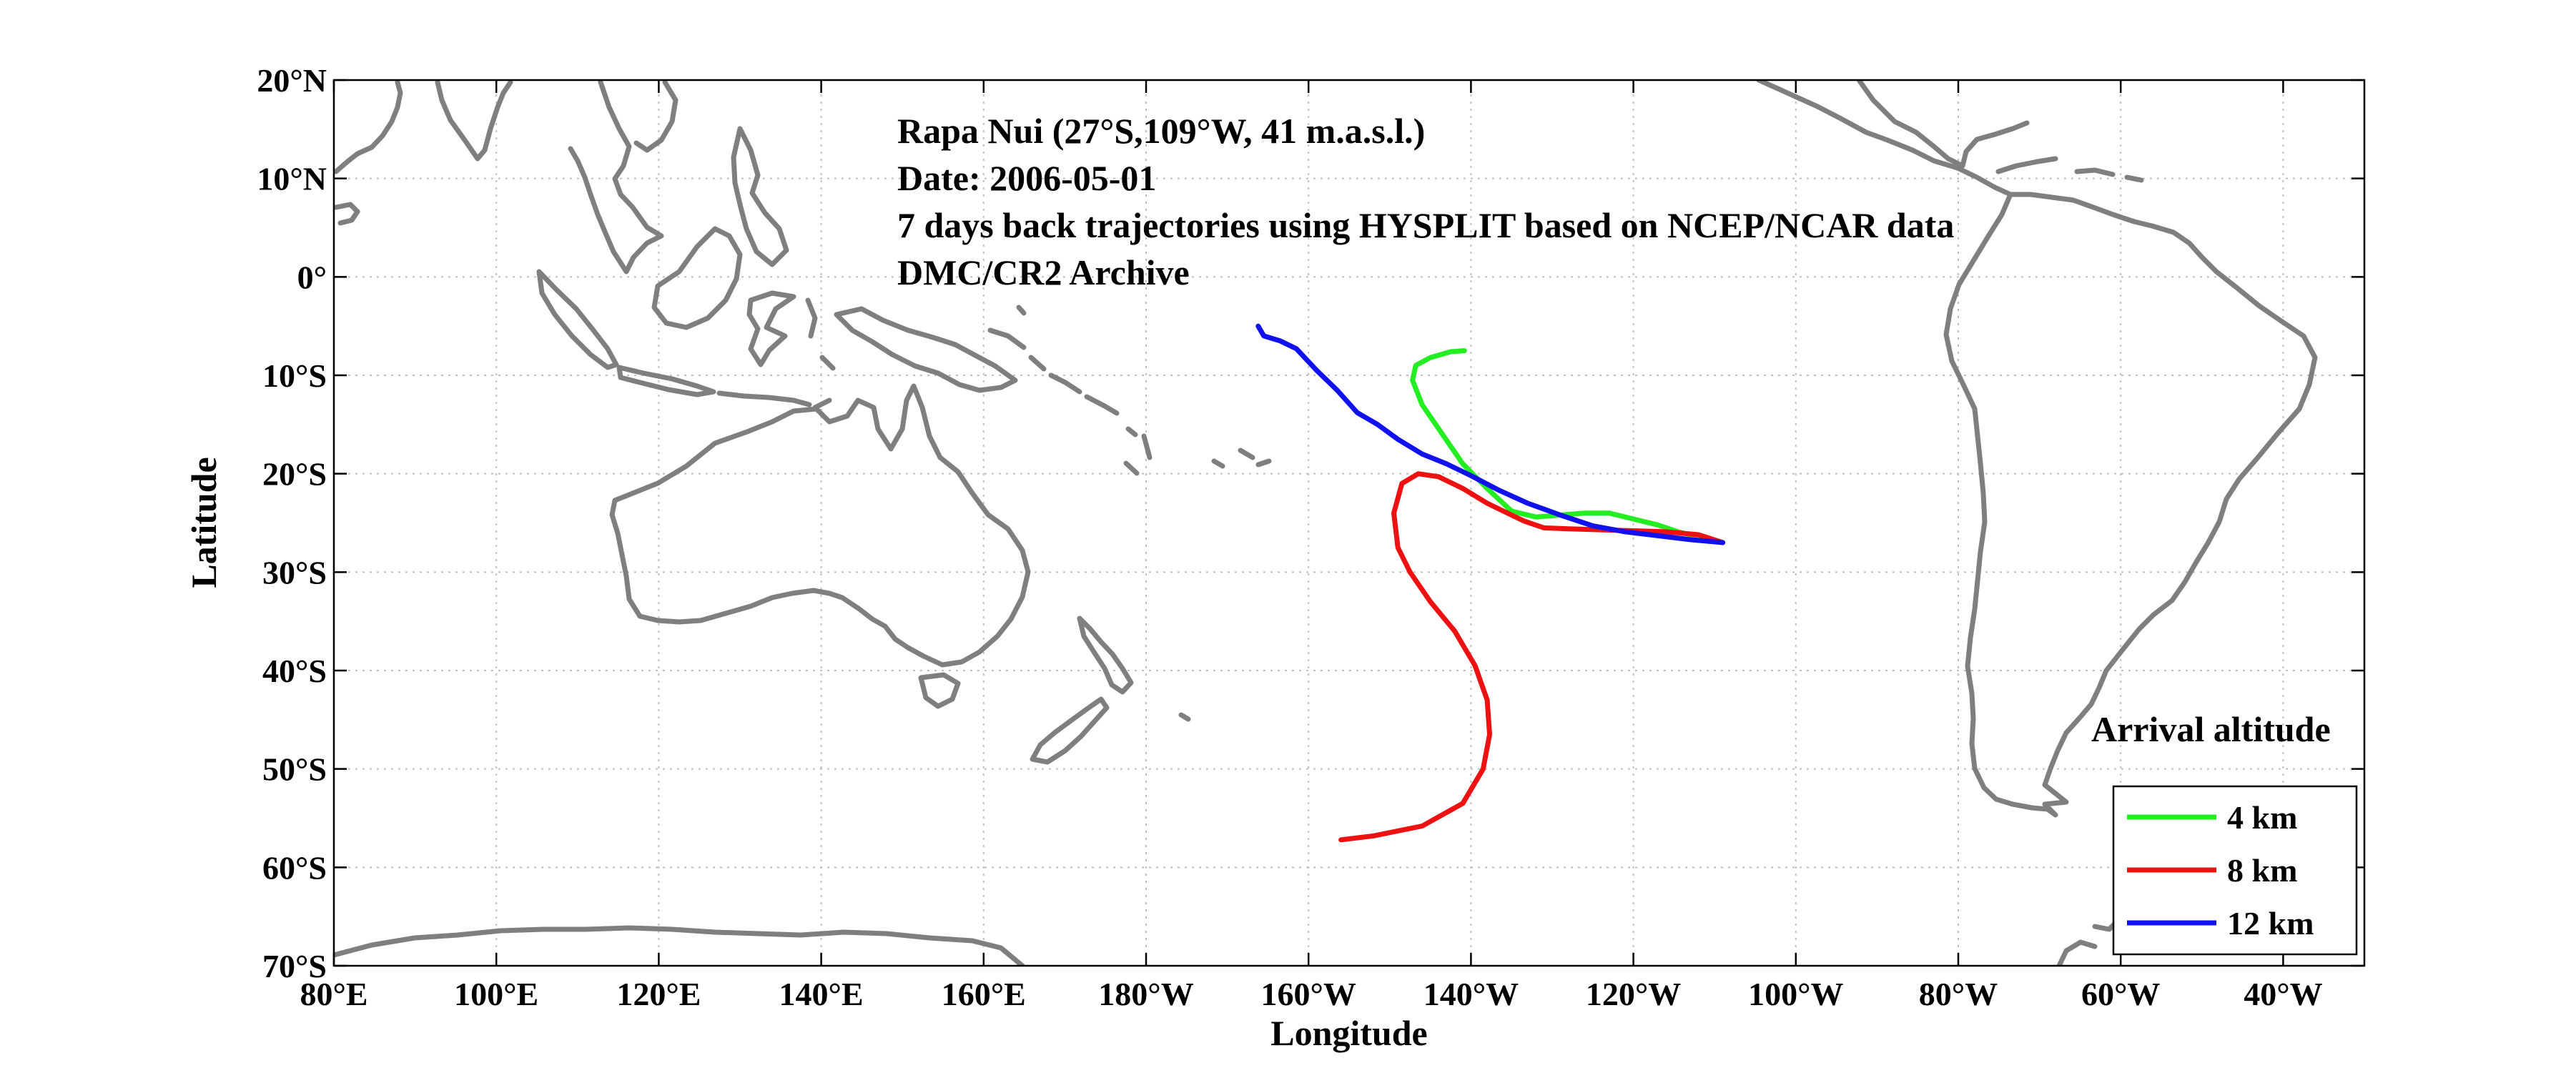 The height and width of the screenshot is (1073, 2576). Describe the element at coordinates (666, 381) in the screenshot. I see `coastline-java` at that location.